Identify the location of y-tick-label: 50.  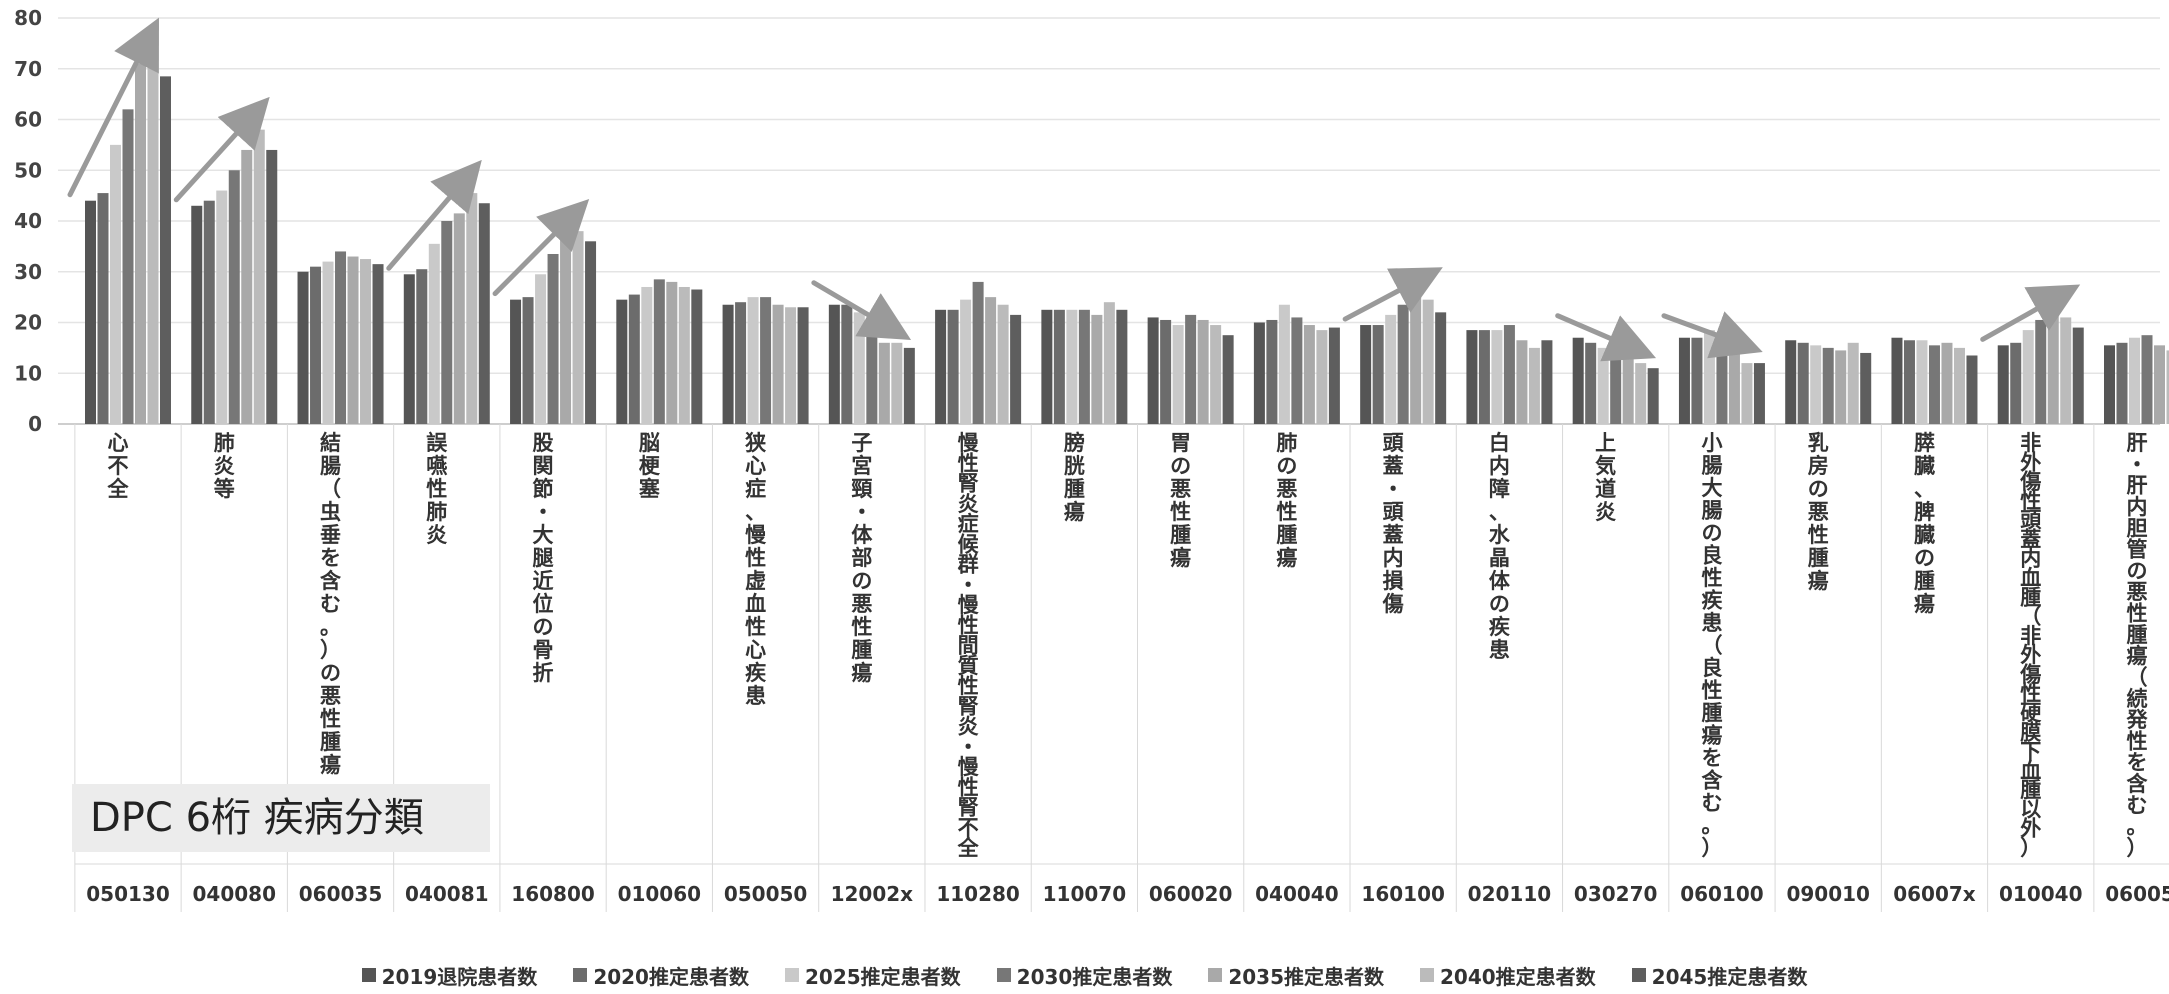
(28, 170).